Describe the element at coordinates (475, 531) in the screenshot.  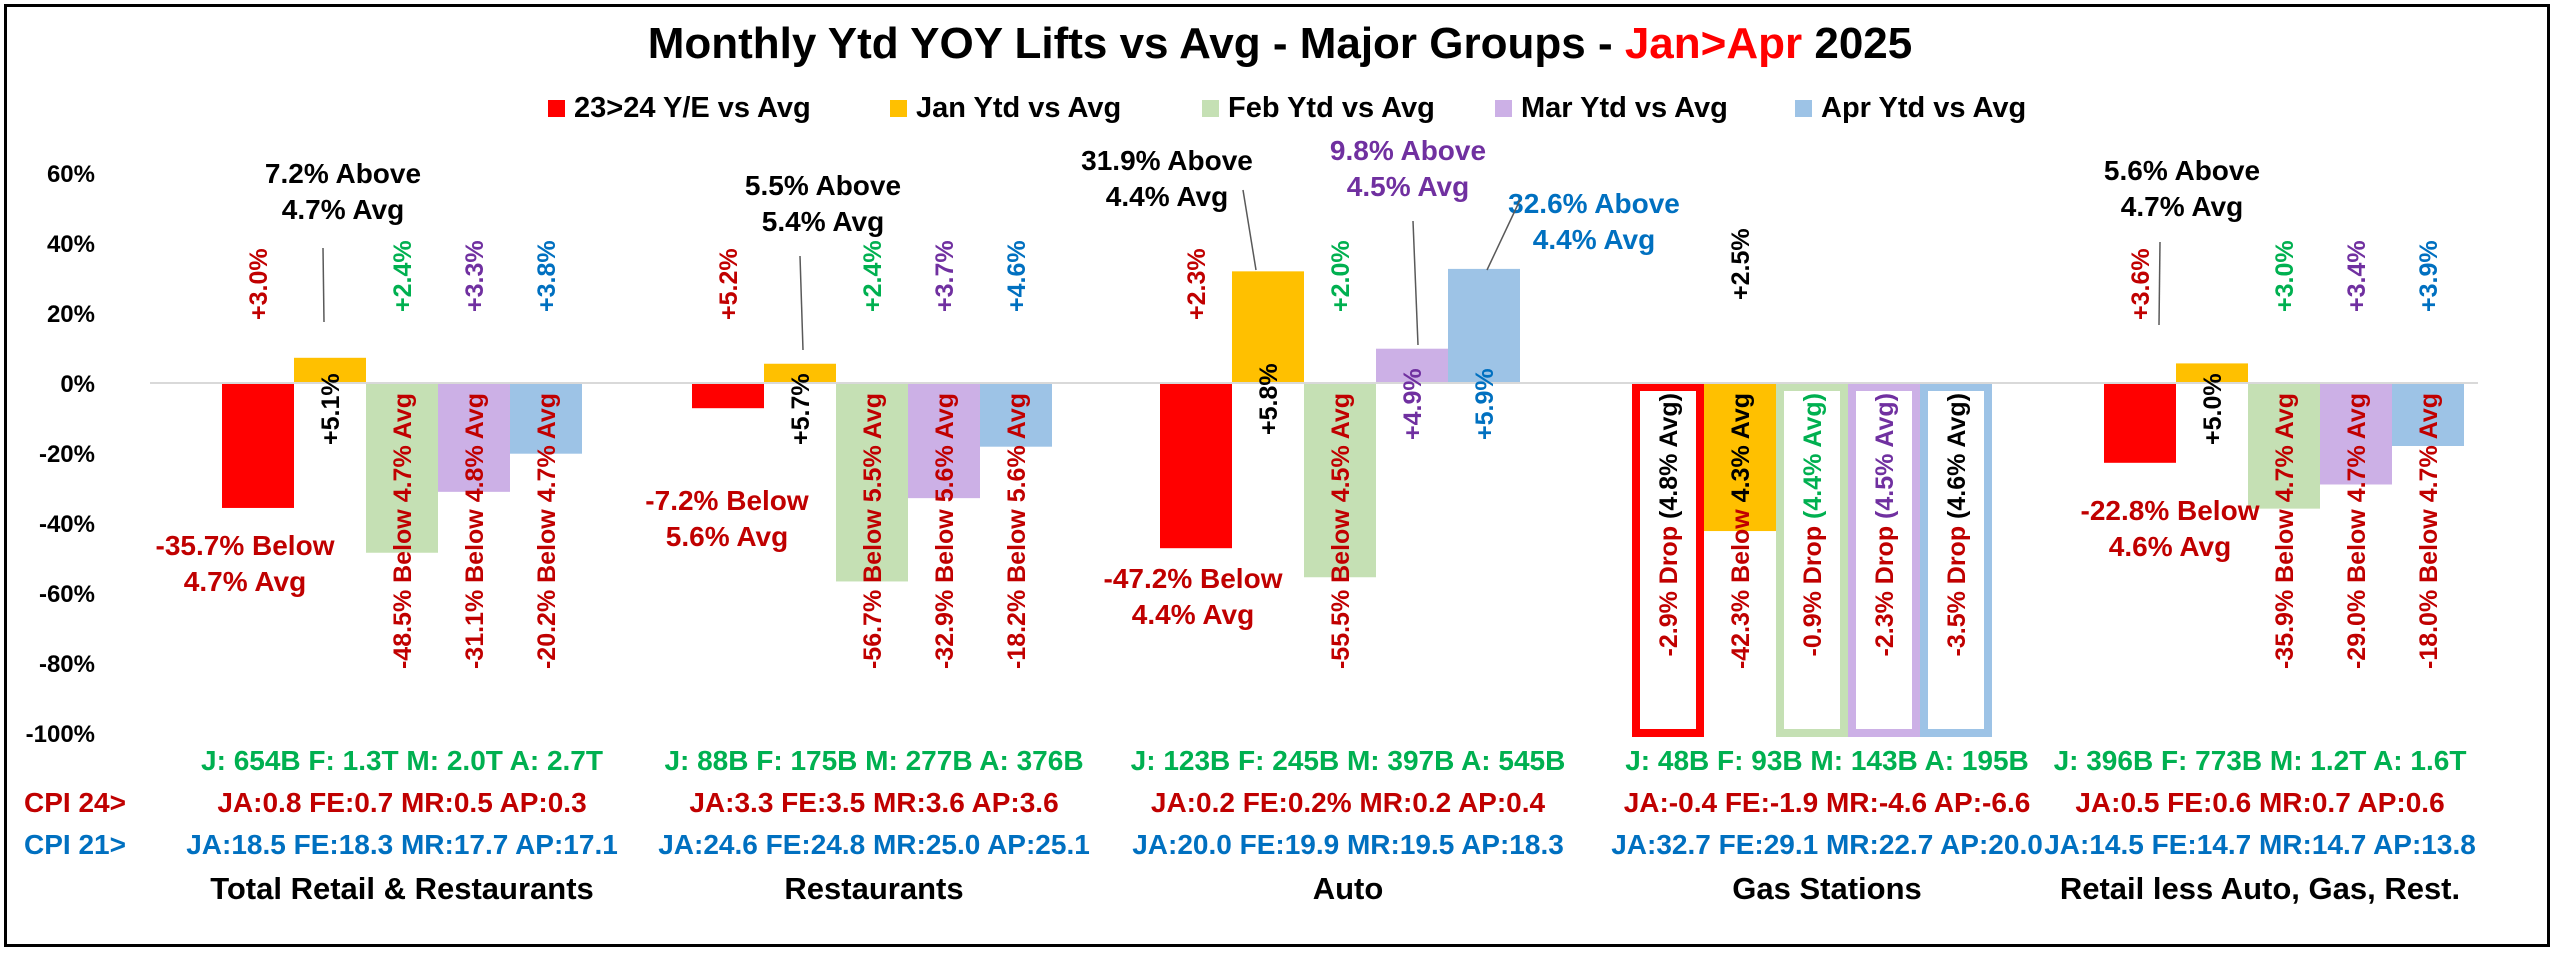
I see `vertical-label: -31.1% Below 4.8% Avg` at that location.